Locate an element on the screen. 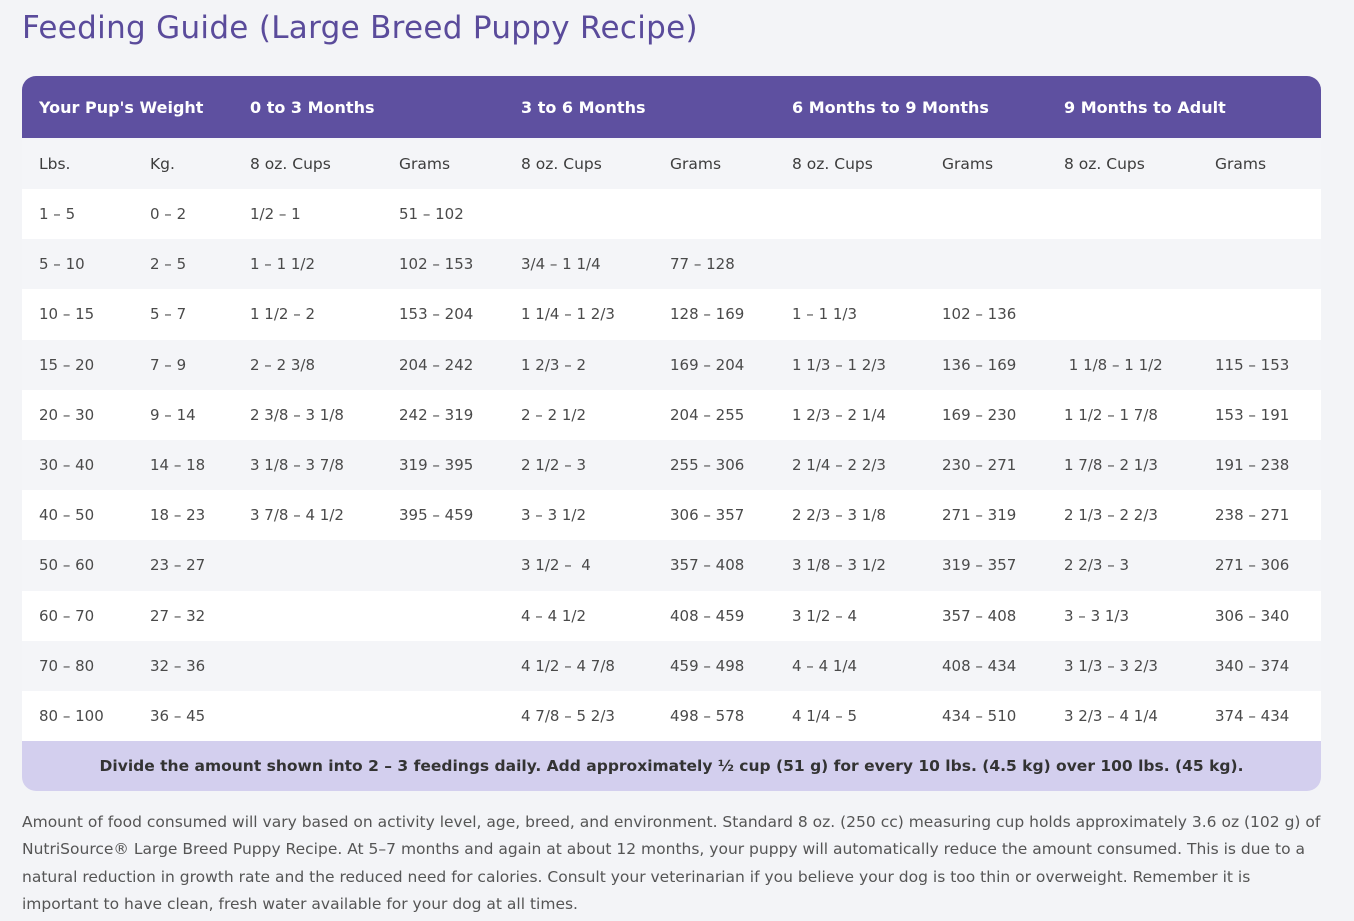  table-cell: 2 – 2 3/8 is located at coordinates (283, 364).